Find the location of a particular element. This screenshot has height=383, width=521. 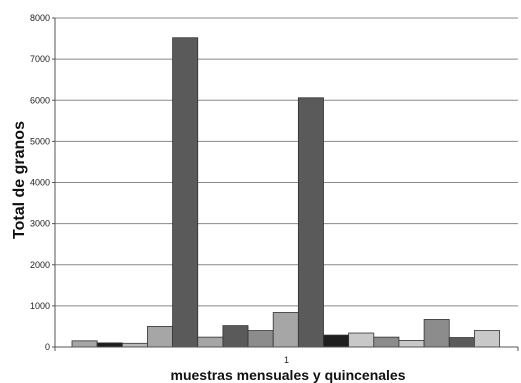

x-tick-label: 1 is located at coordinates (286, 360).